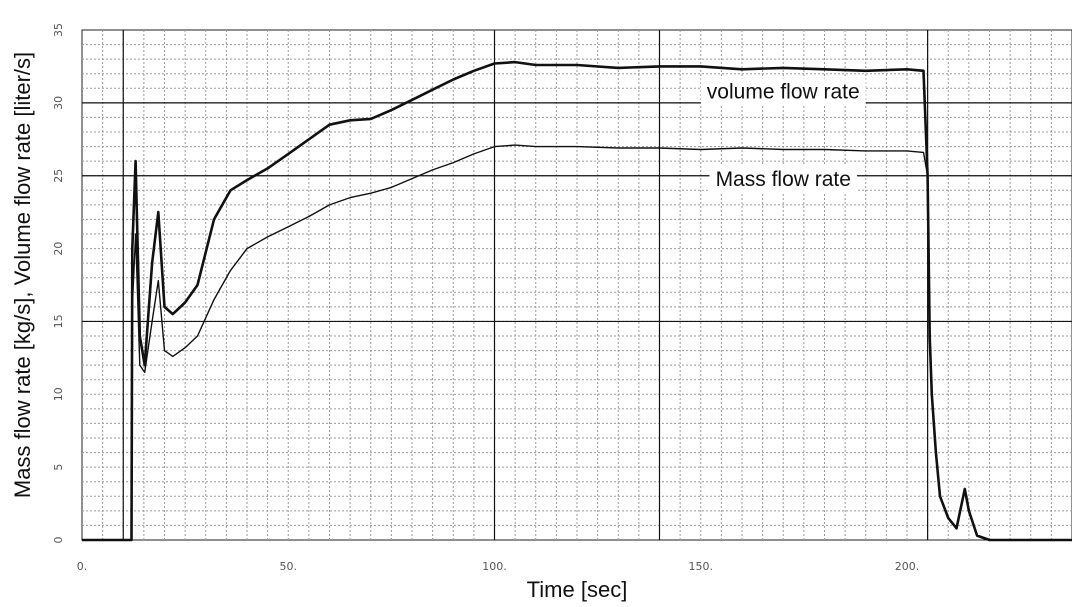  What do you see at coordinates (82, 566) in the screenshot?
I see `x-tick-label: 0.` at bounding box center [82, 566].